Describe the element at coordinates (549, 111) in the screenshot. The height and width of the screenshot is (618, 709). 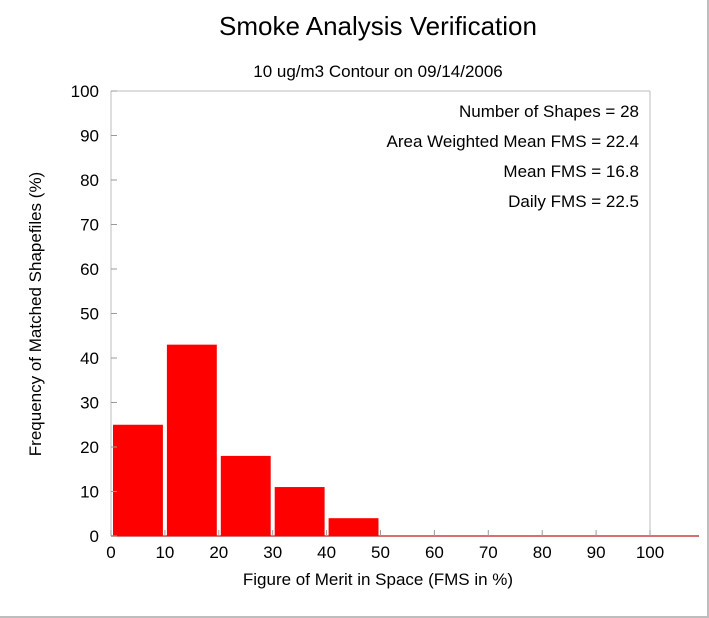
I see `stats-annotation: Number of Shapes = 28` at that location.